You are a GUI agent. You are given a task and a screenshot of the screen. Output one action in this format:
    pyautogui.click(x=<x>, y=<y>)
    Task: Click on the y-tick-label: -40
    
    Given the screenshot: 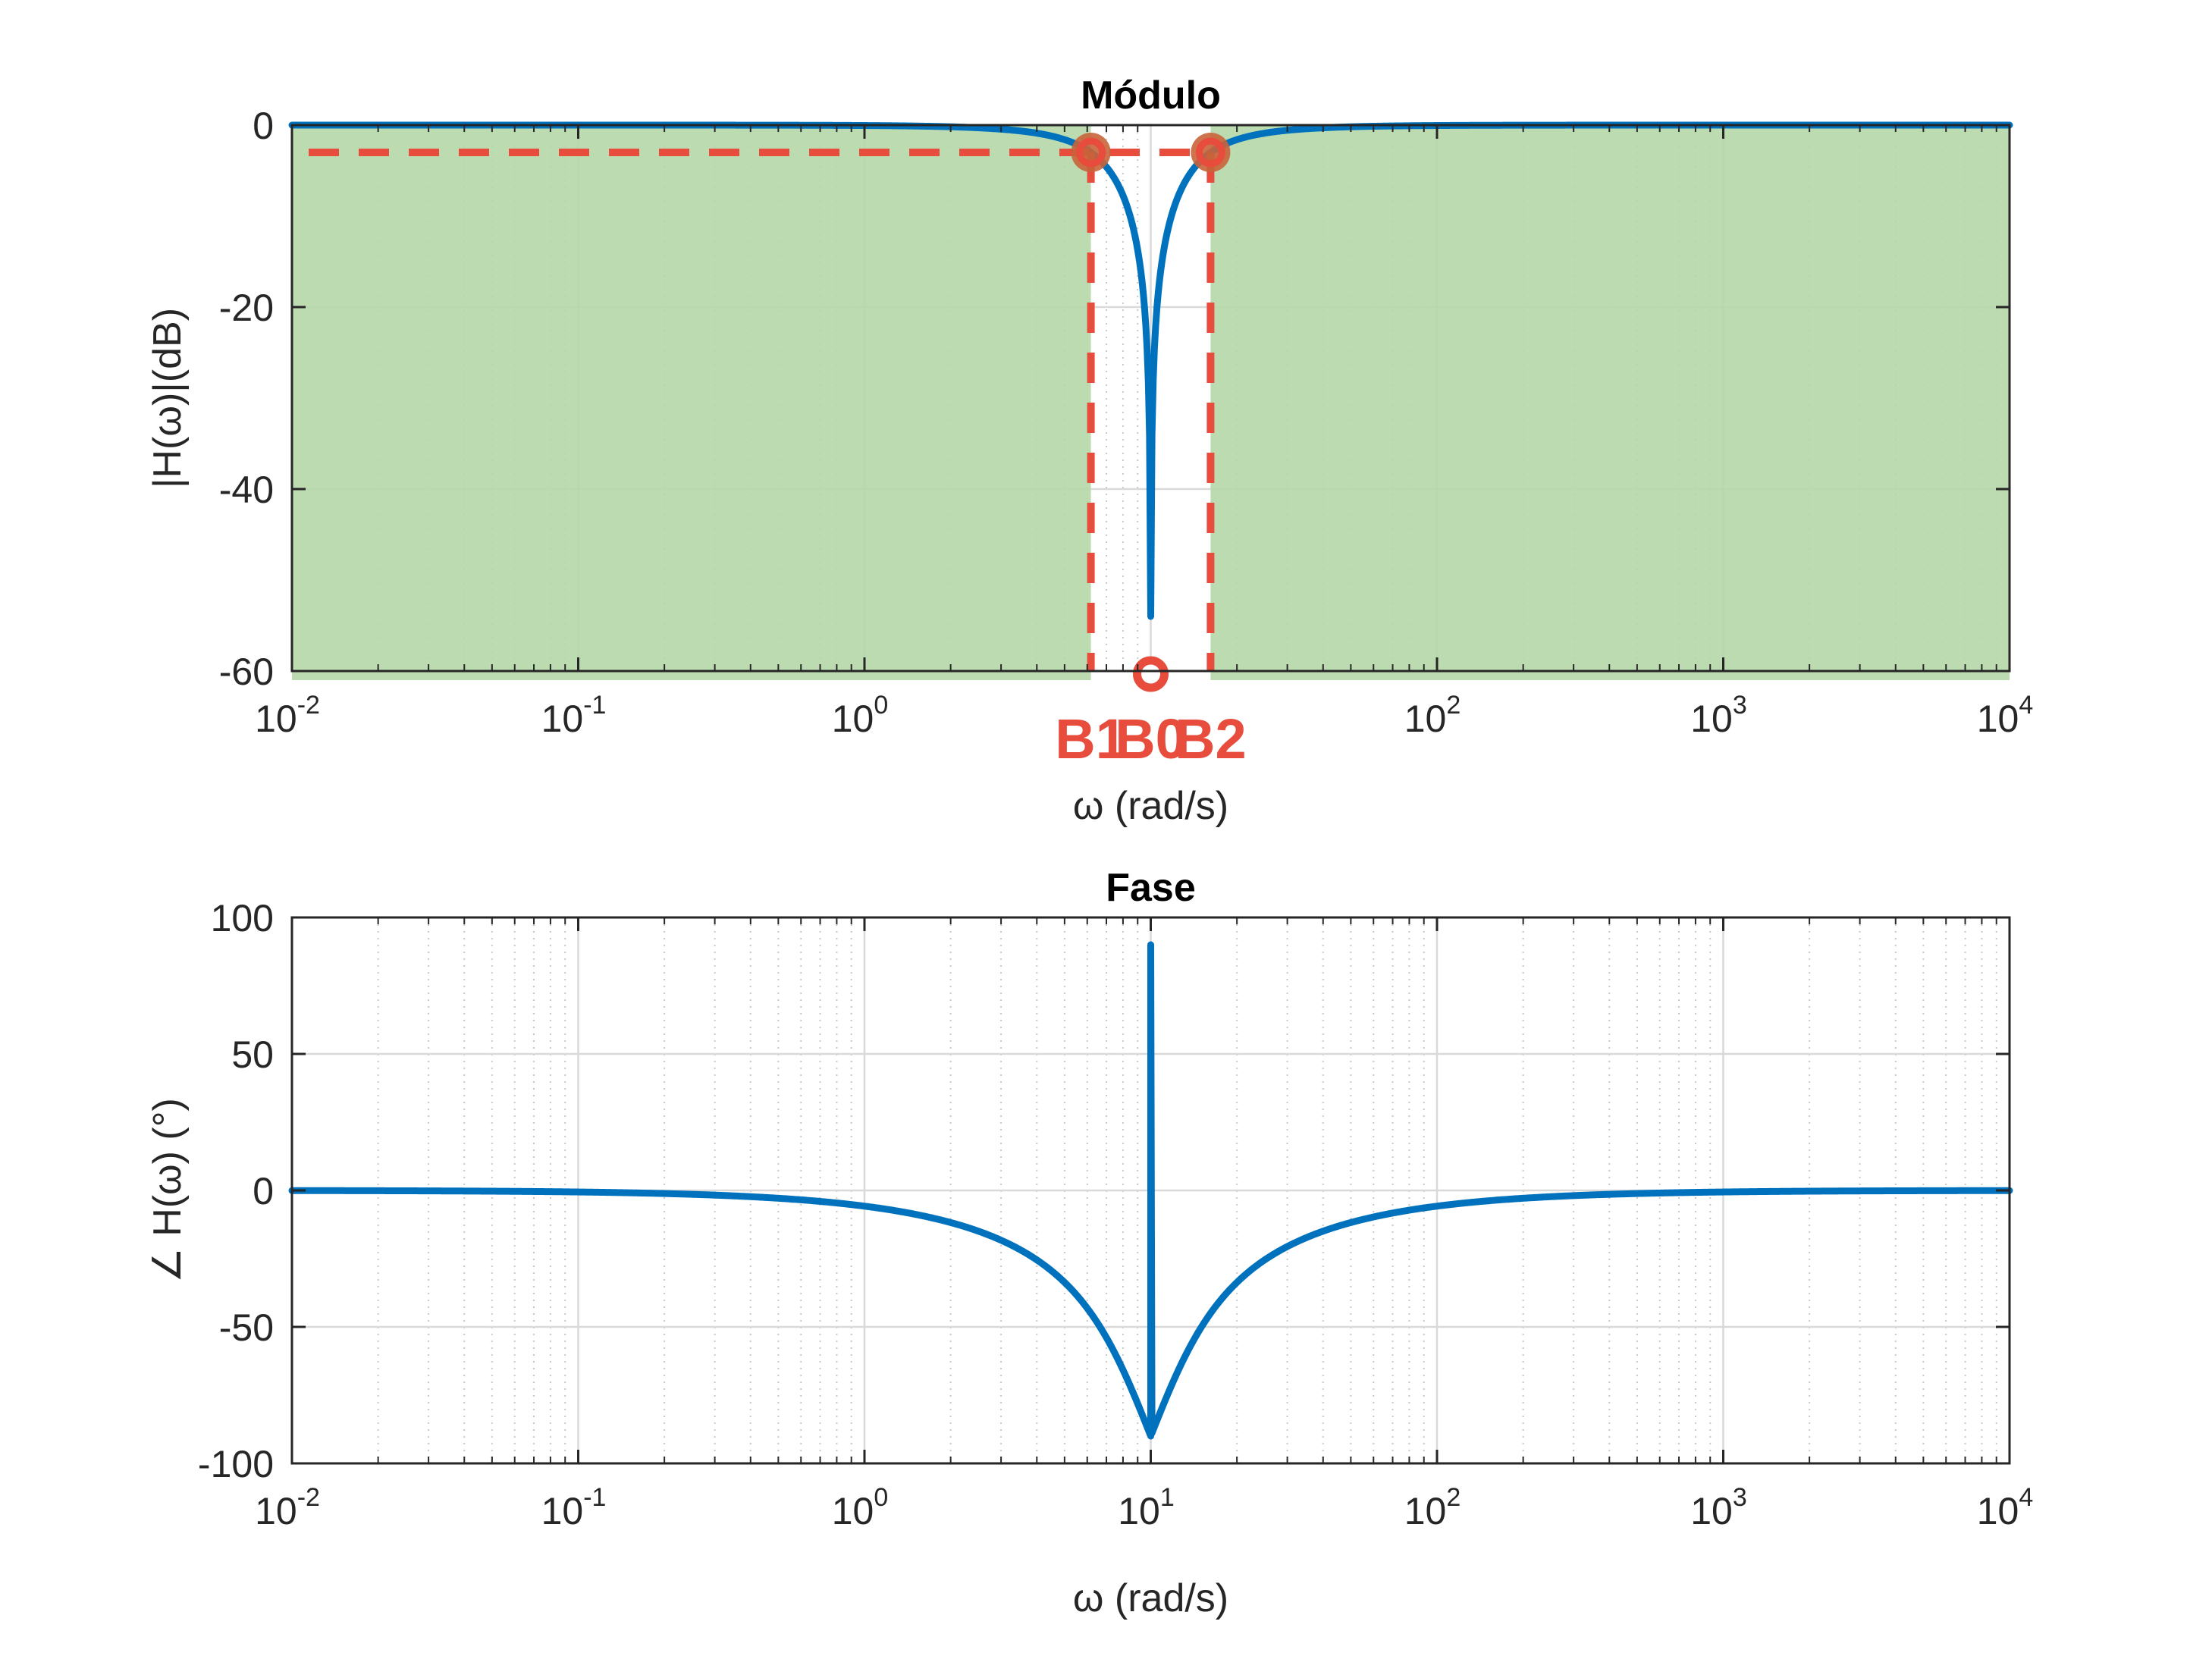 What is the action you would take?
    pyautogui.click(x=246, y=490)
    